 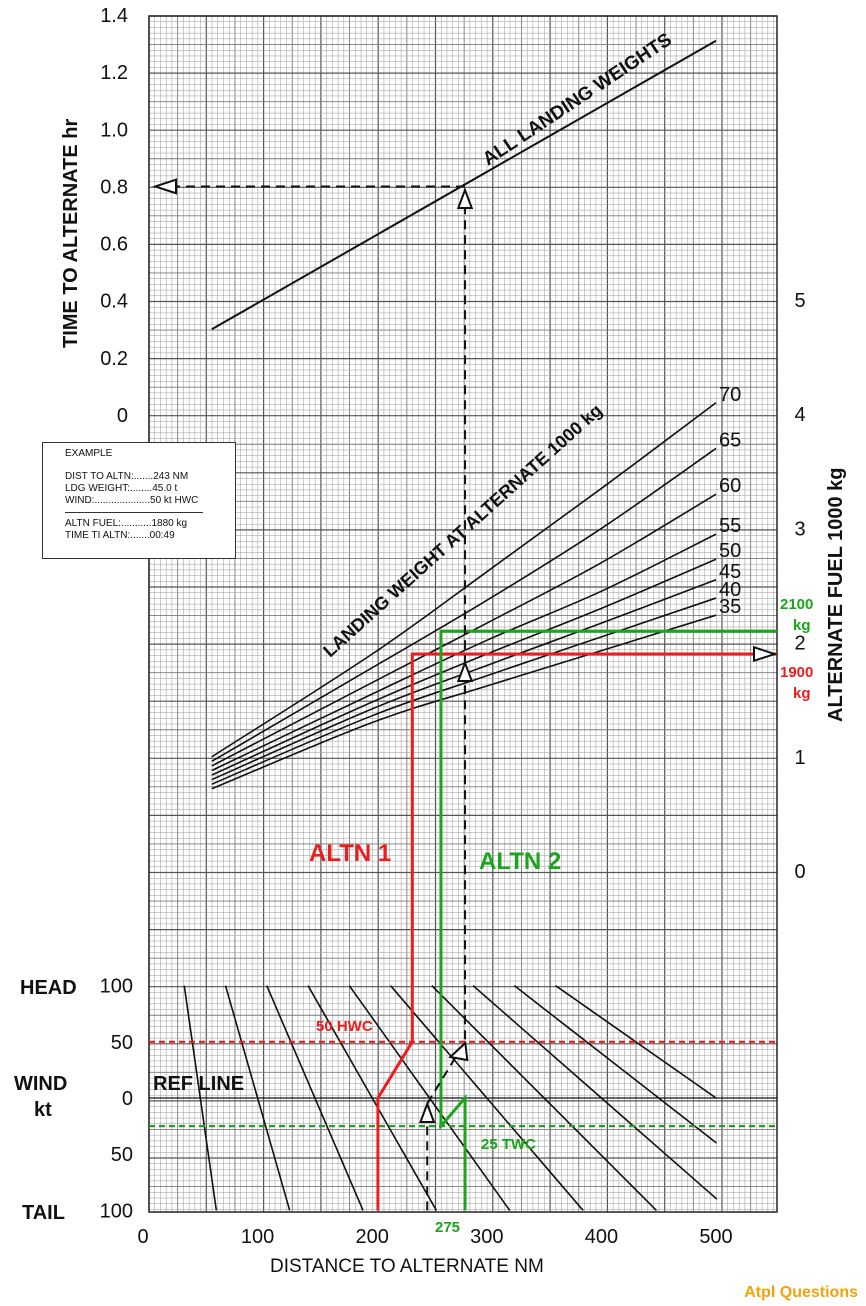 What do you see at coordinates (40, 1084) in the screenshot?
I see `wind-label-wind: WIND` at bounding box center [40, 1084].